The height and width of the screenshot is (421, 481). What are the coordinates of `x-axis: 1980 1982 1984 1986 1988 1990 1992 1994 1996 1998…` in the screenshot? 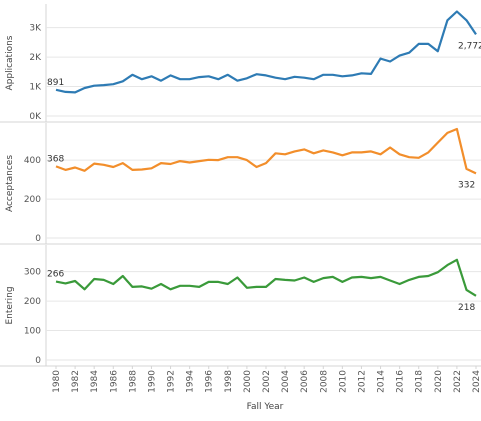 It's located at (266, 379).